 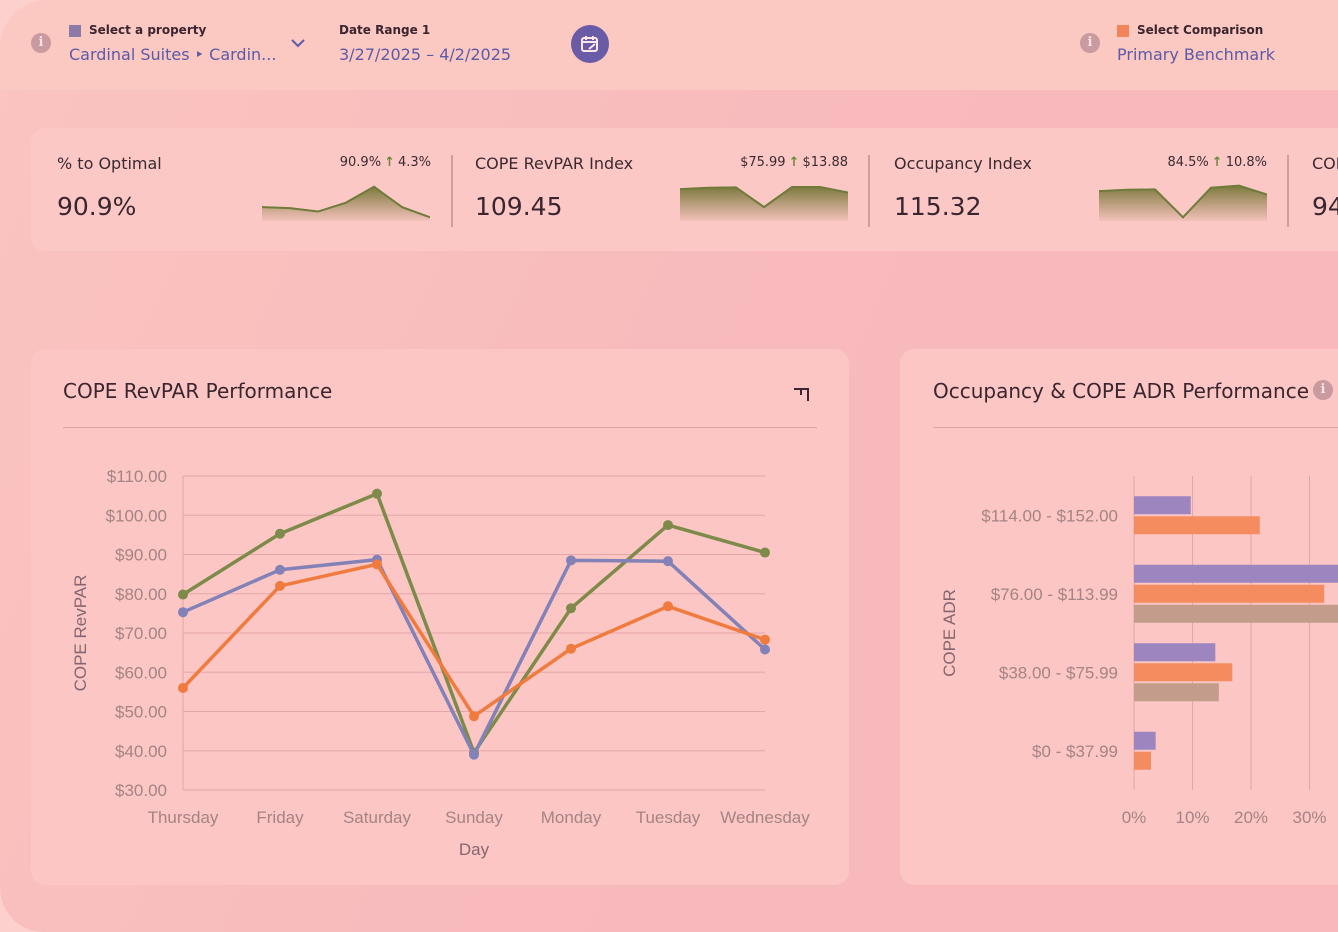 I want to click on chevron-down-icon, so click(x=298, y=43).